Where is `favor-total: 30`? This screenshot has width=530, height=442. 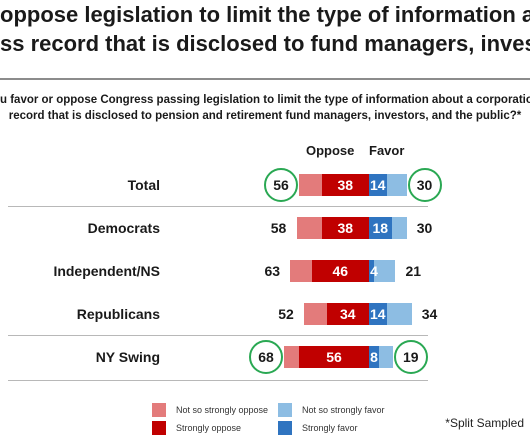 favor-total: 30 is located at coordinates (424, 228).